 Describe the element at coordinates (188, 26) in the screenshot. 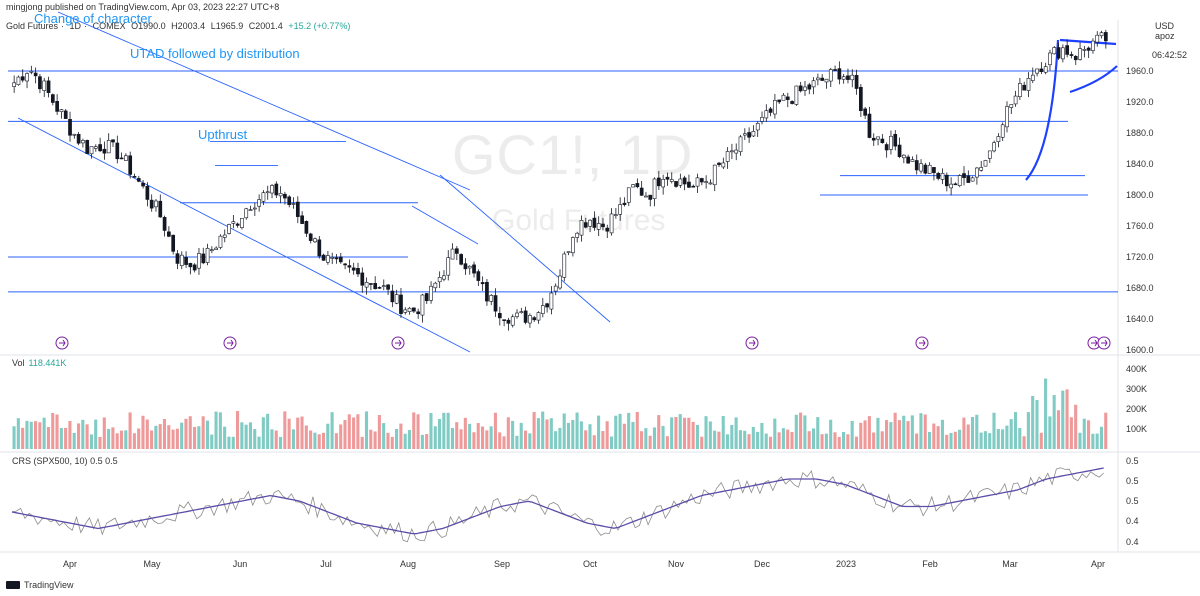

I see `ohlc-high: H2003.4` at that location.